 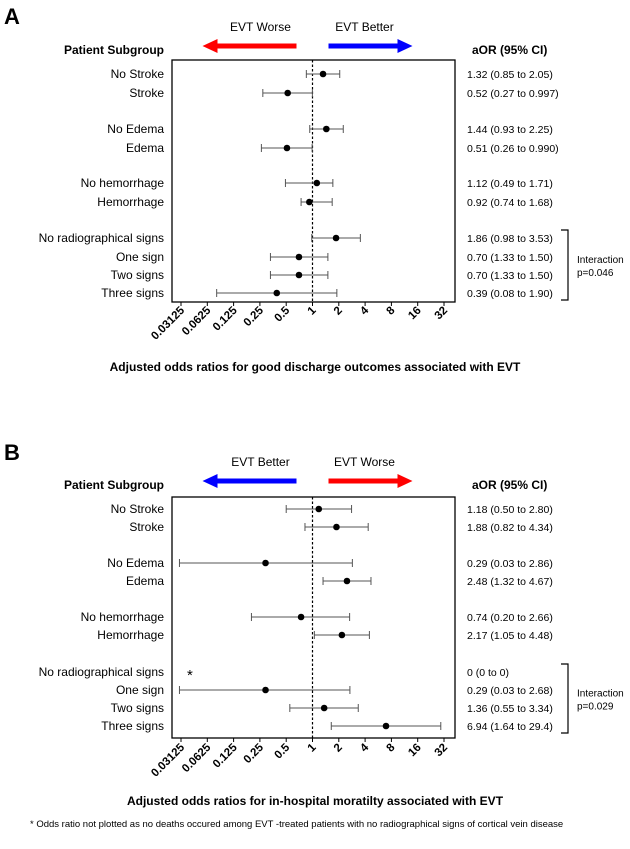 What do you see at coordinates (510, 276) in the screenshot?
I see `estimate-text: 0.70 (1.33 to 1.50)` at bounding box center [510, 276].